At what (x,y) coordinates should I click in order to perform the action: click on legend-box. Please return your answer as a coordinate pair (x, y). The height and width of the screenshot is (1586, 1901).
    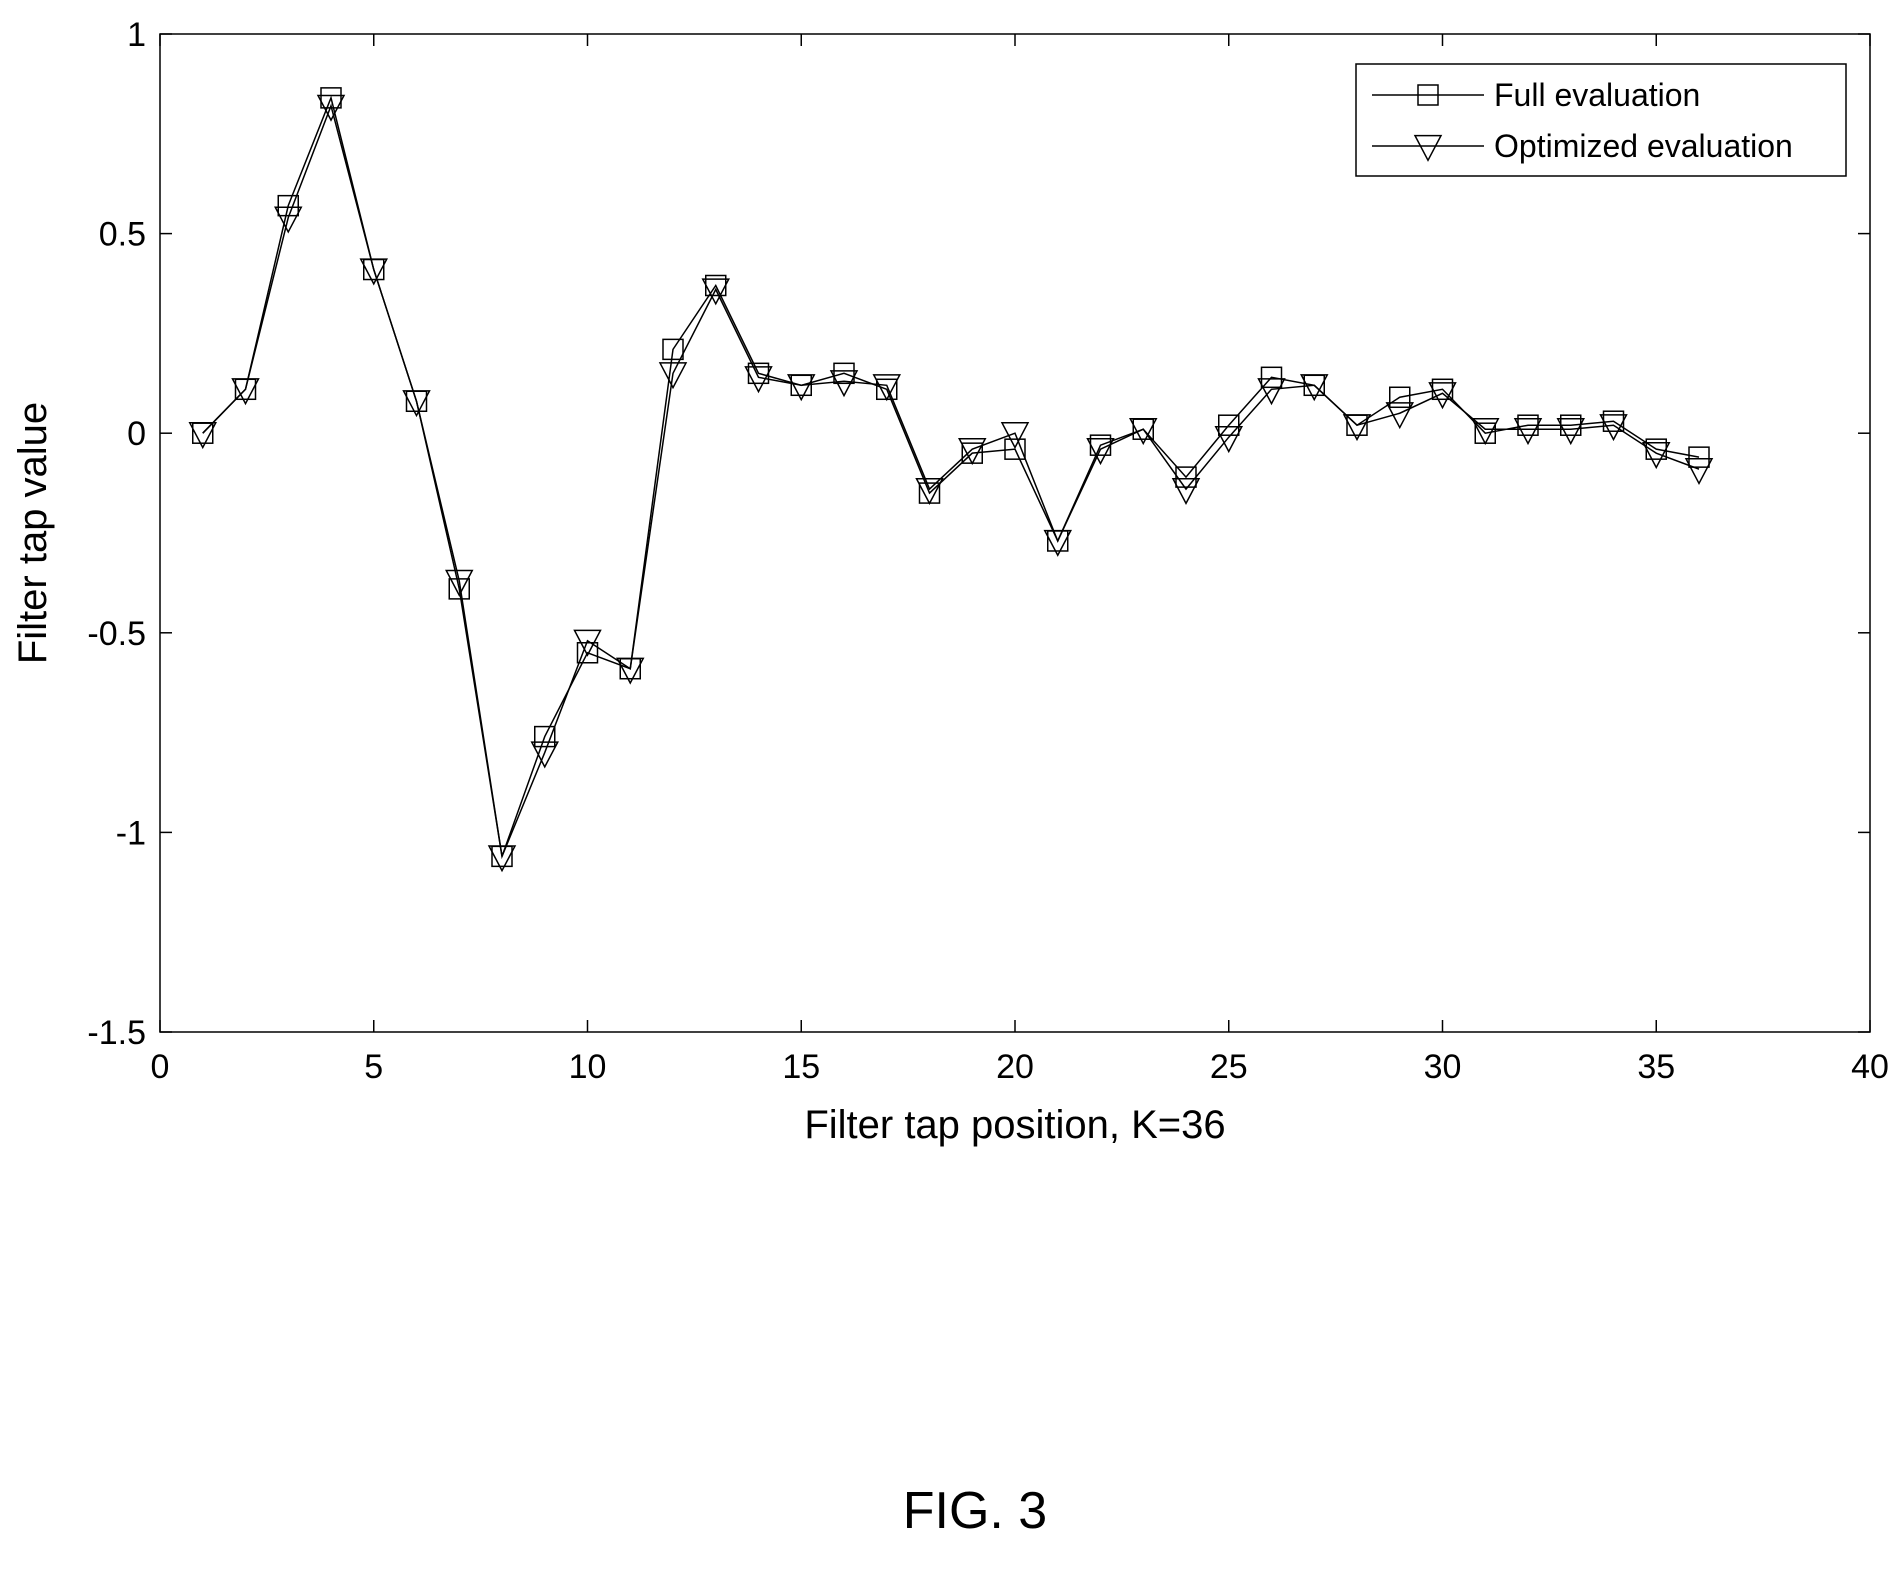
    Looking at the image, I should click on (1601, 120).